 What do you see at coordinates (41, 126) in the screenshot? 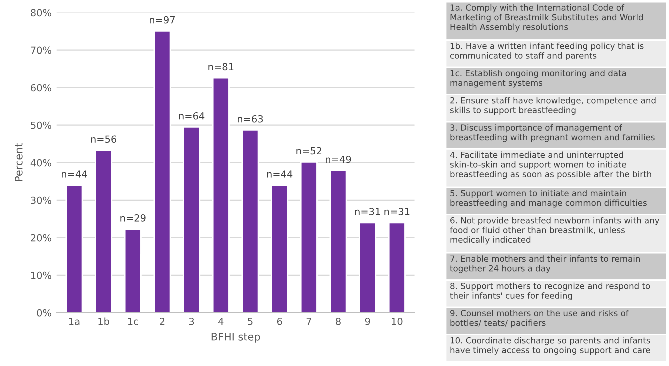
I see `y-tick-label: 50%` at bounding box center [41, 126].